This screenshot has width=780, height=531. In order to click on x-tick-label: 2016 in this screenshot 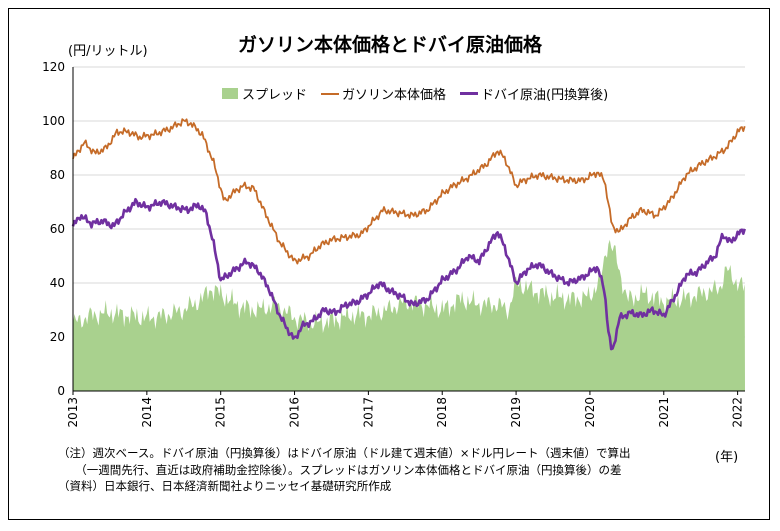, I will do `click(295, 412)`.